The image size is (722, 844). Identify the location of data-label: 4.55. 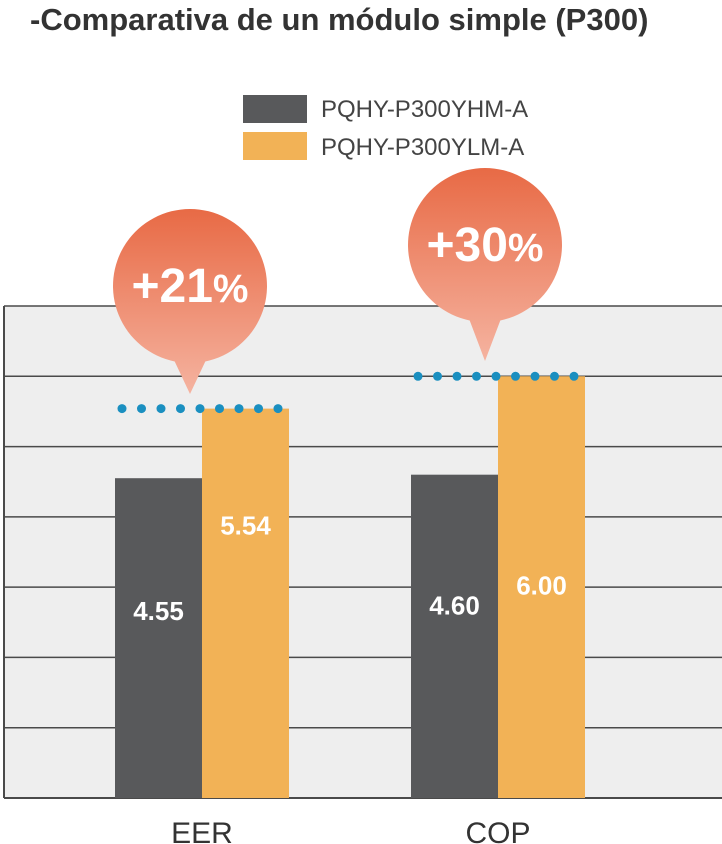
(158, 611).